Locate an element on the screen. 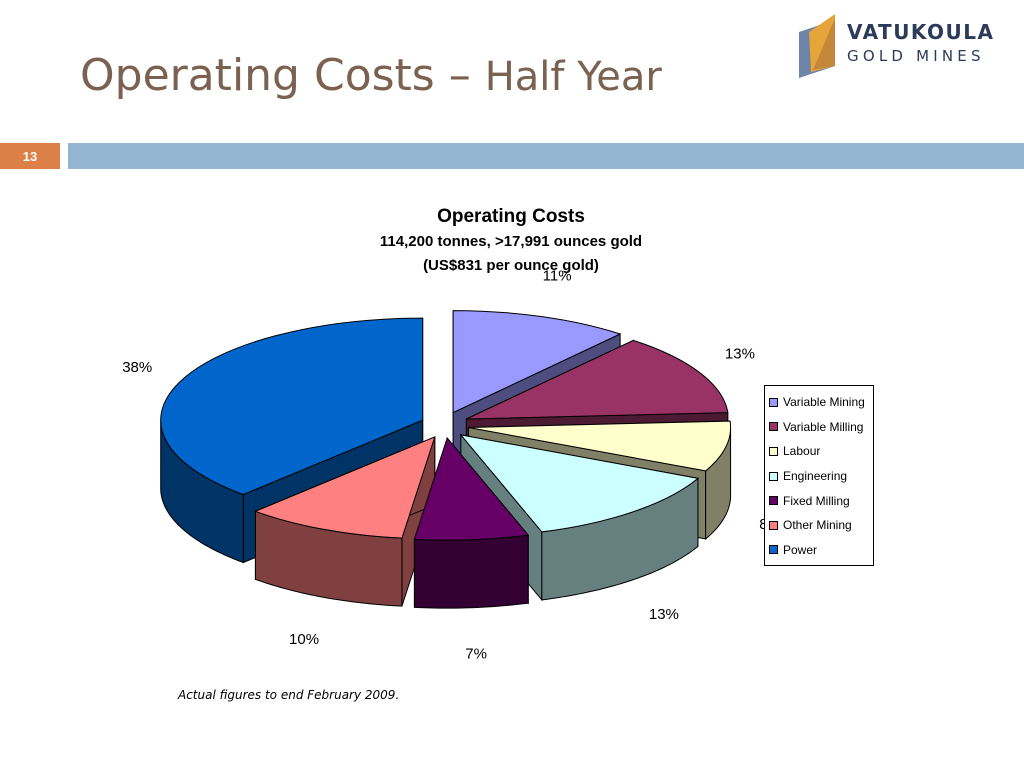 The image size is (1024, 768). legend-item-variable-milling: Variable Milling is located at coordinates (819, 427).